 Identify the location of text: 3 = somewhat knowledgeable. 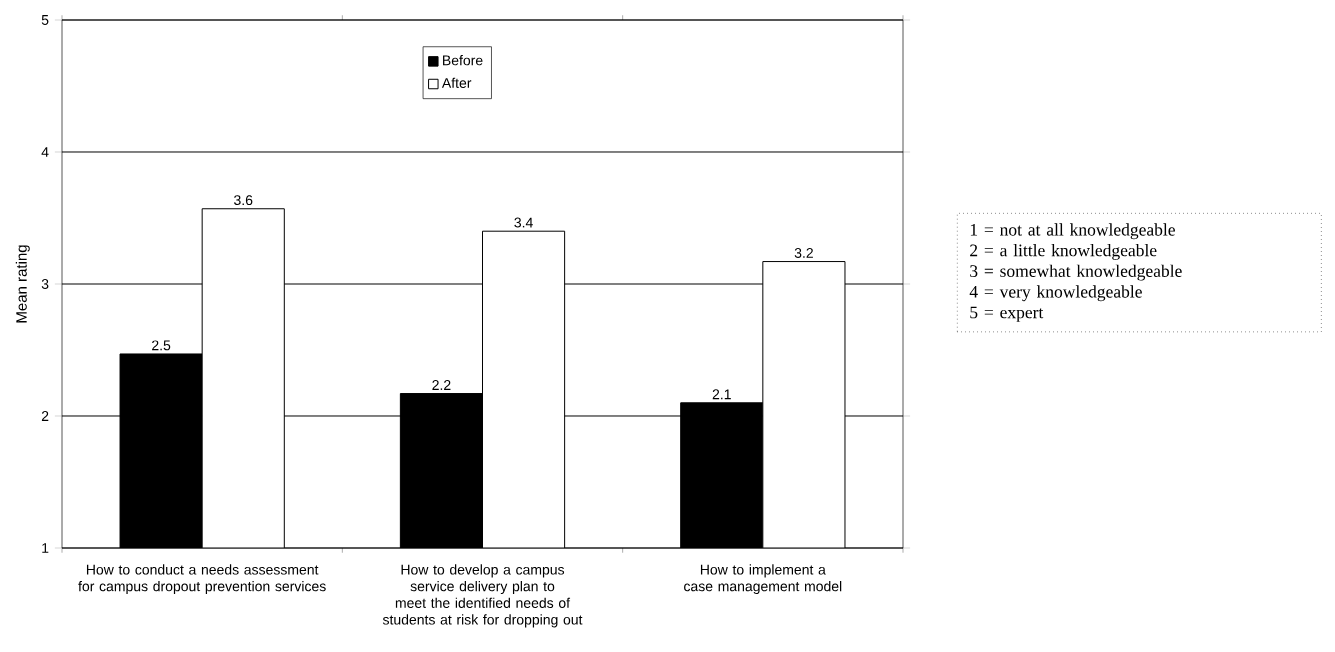
(1076, 272).